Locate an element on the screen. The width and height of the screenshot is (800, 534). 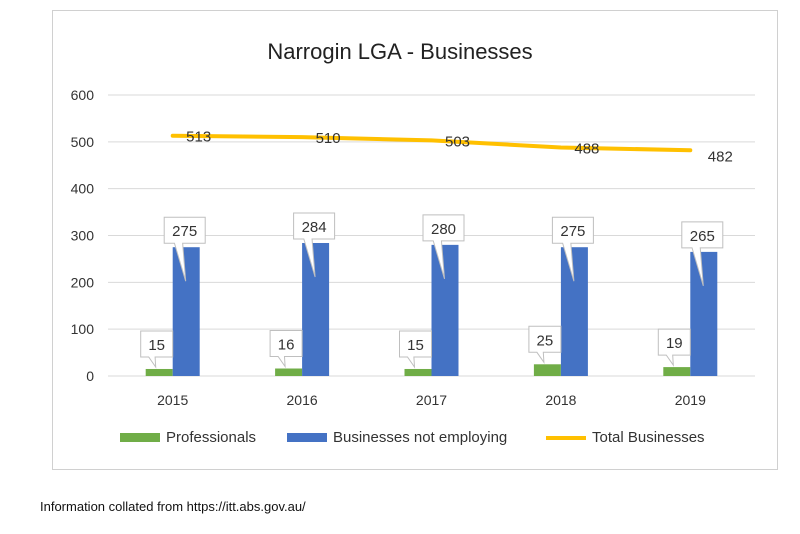
y-tick-label: 100 is located at coordinates (83, 329).